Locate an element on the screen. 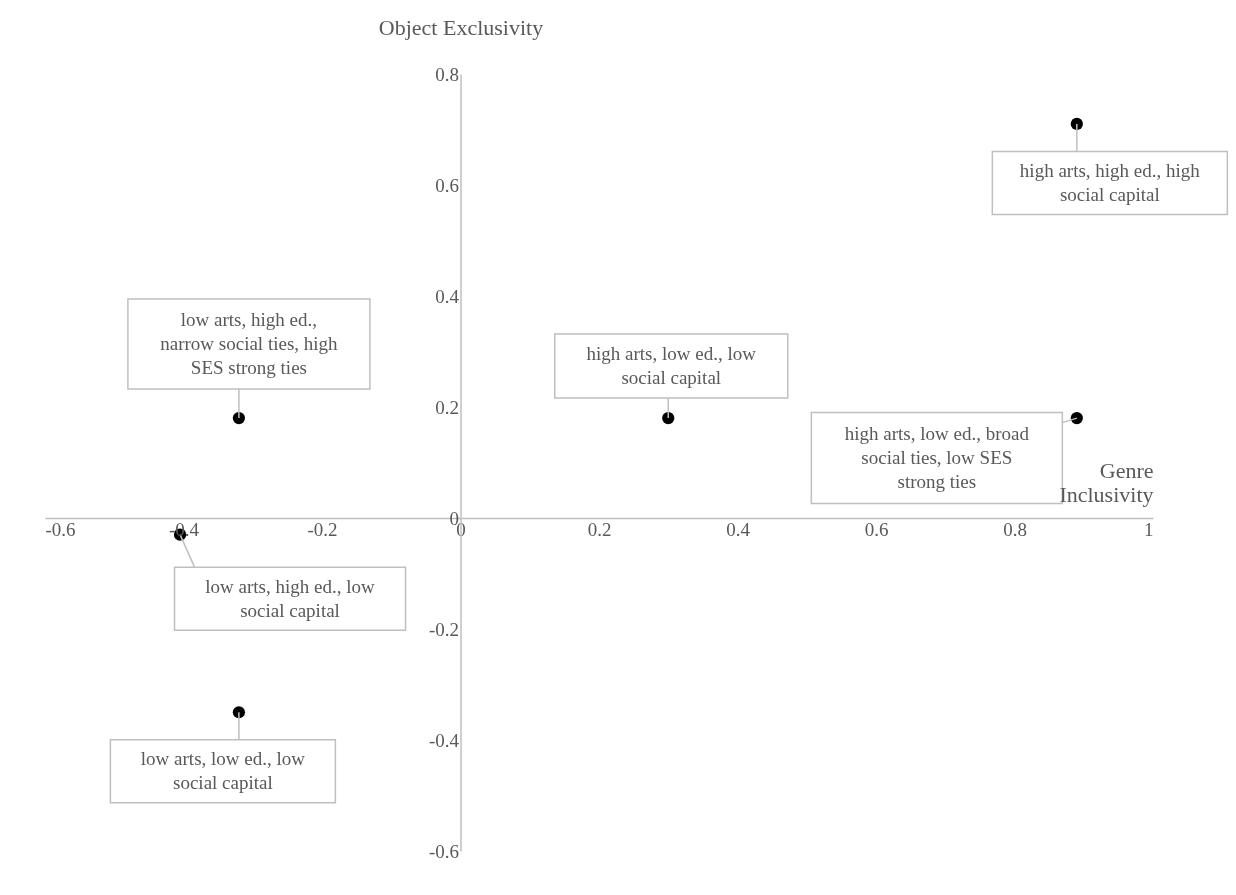 Image resolution: width=1236 pixels, height=895 pixels. annotation: high arts, high ed., high social capital is located at coordinates (1110, 182).